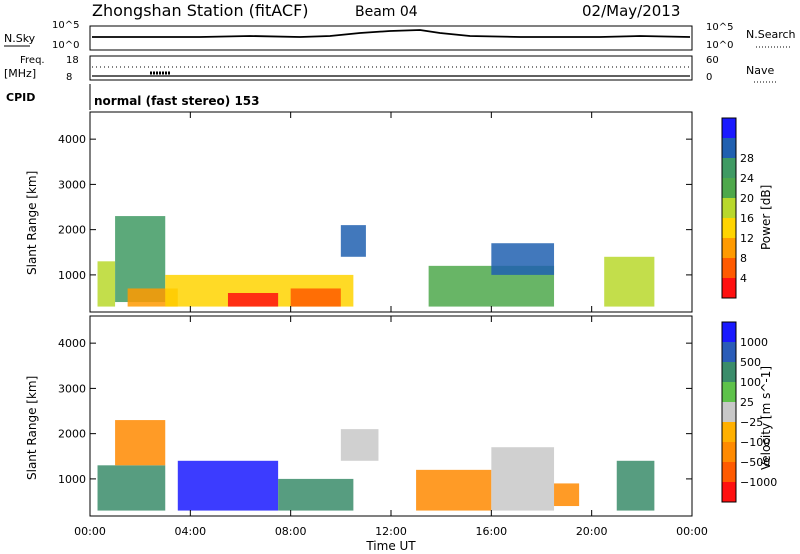 The image size is (800, 554). I want to click on velocity-data, so click(376, 465).